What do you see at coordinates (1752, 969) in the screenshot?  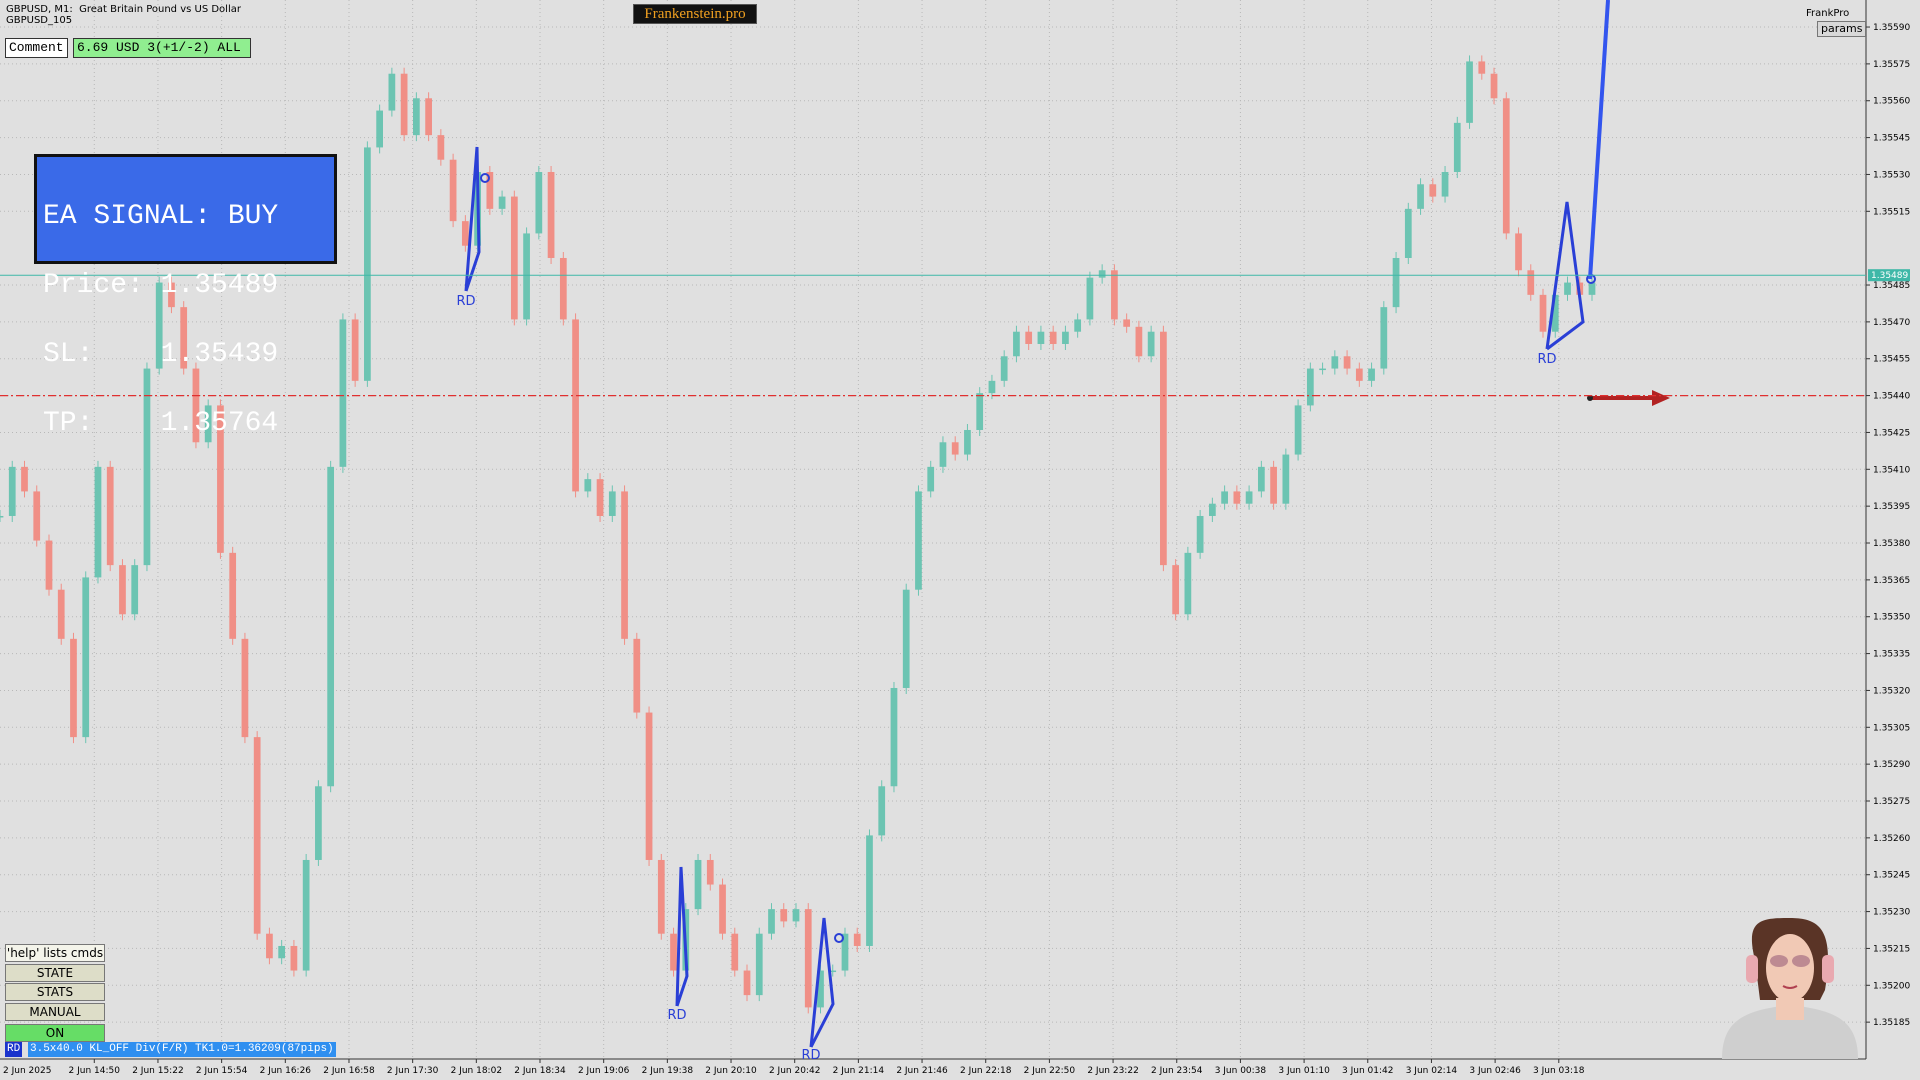 I see `avatar-headphone` at bounding box center [1752, 969].